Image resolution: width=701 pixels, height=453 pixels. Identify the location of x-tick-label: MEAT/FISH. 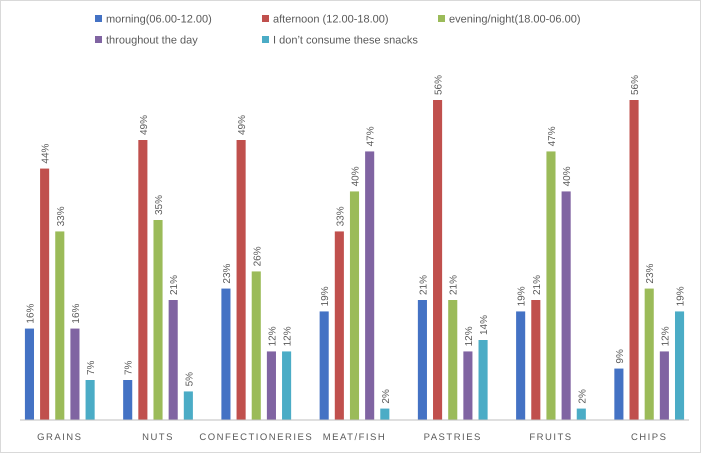
(354, 437).